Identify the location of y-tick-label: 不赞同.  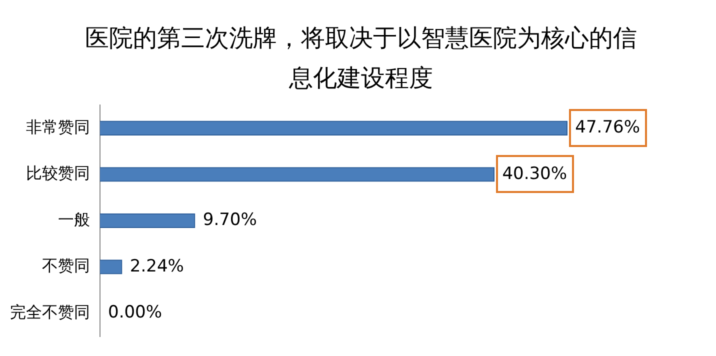
(66, 266).